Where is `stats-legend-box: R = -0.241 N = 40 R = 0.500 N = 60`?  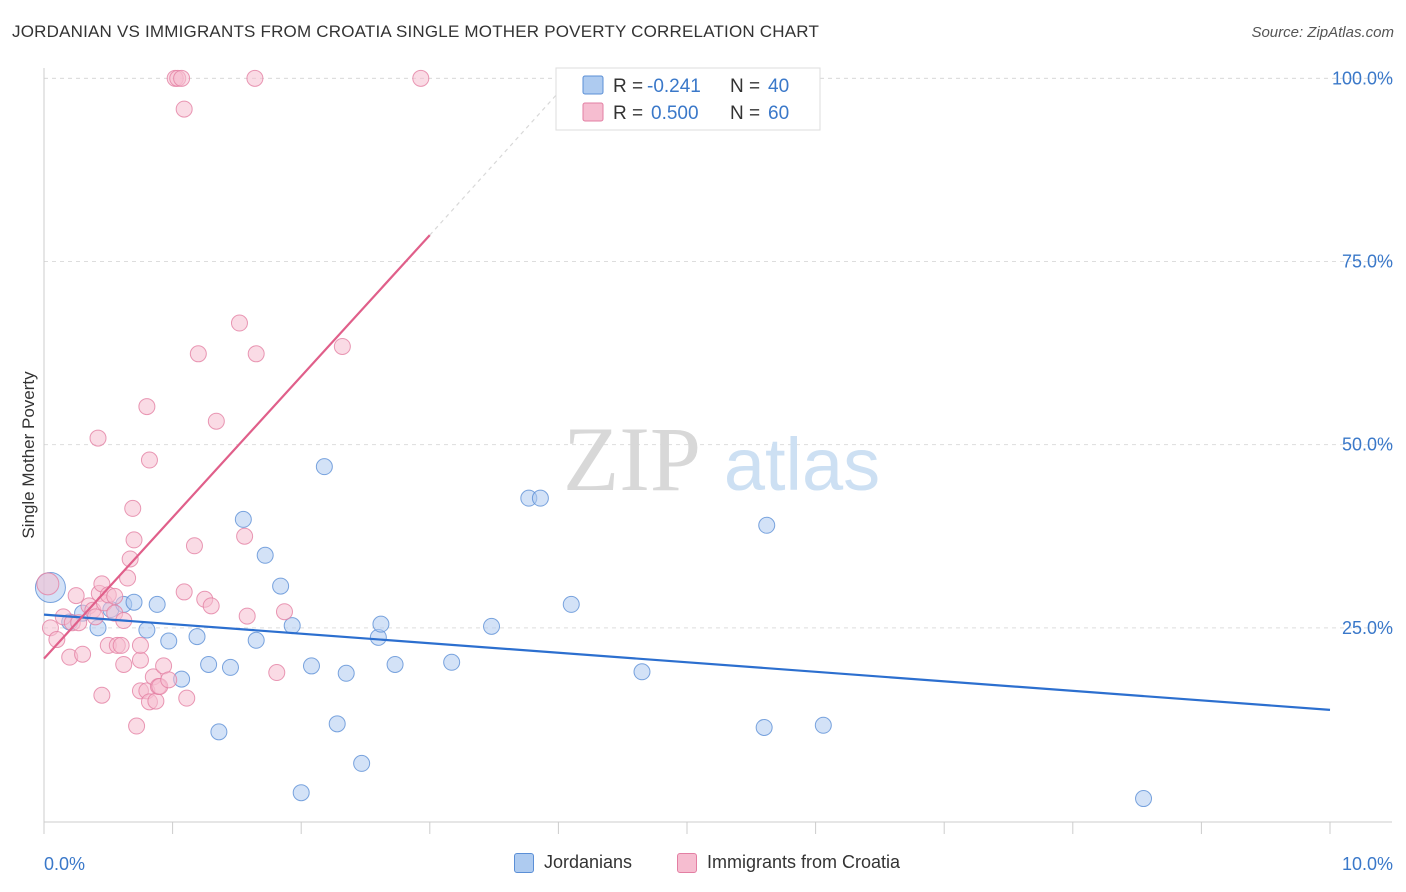 stats-legend-box: R = -0.241 N = 40 R = 0.500 N = 60 is located at coordinates (688, 99).